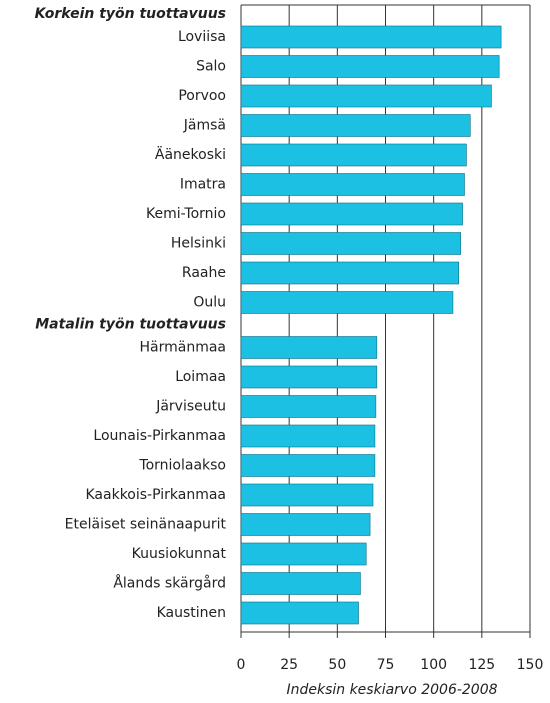  What do you see at coordinates (186, 214) in the screenshot?
I see `y-tick-label: Kemi-Tornio` at bounding box center [186, 214].